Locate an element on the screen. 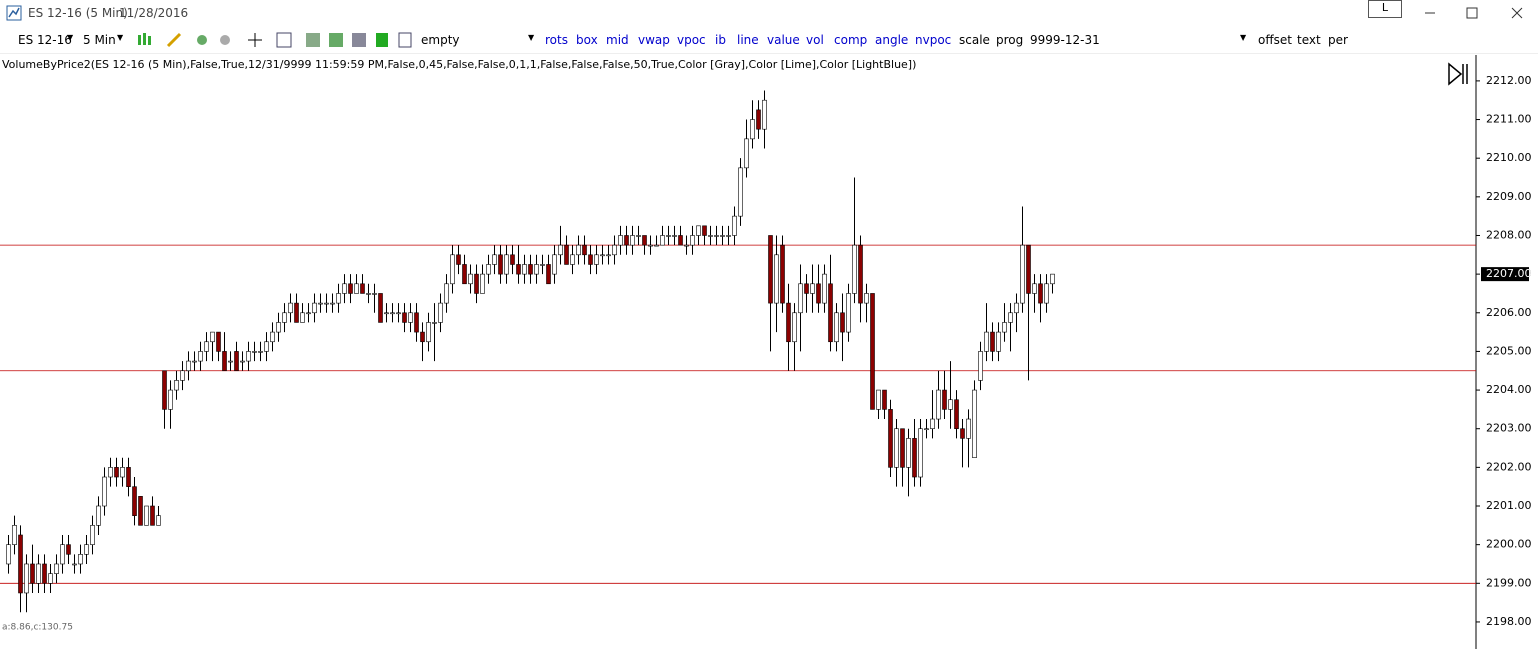 This screenshot has width=1538, height=649. toolbar-button: prog is located at coordinates (1010, 40).